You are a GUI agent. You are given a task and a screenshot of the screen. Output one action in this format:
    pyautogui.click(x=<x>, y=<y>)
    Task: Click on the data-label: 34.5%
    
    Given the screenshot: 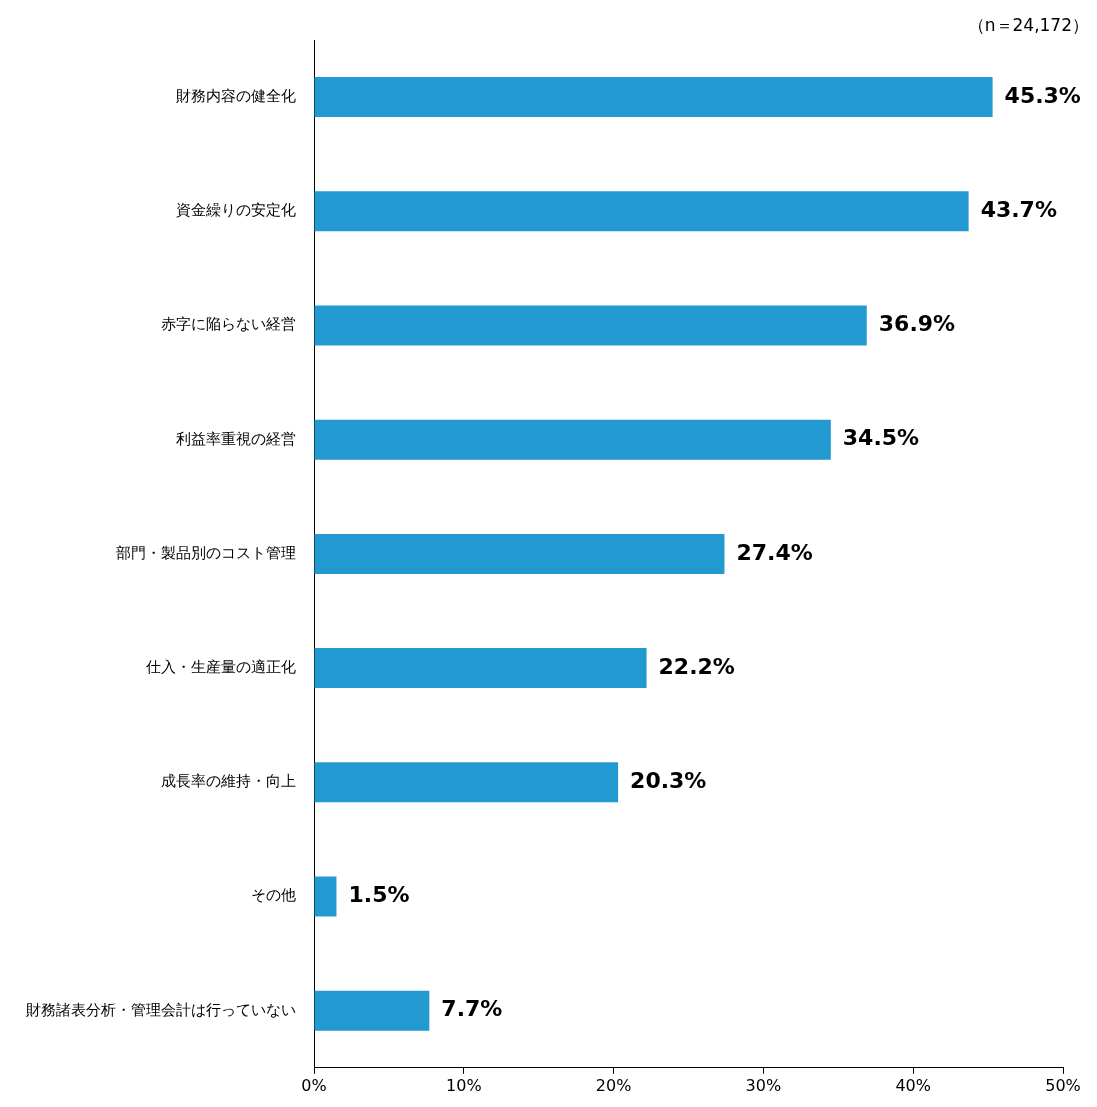 What is the action you would take?
    pyautogui.click(x=881, y=438)
    